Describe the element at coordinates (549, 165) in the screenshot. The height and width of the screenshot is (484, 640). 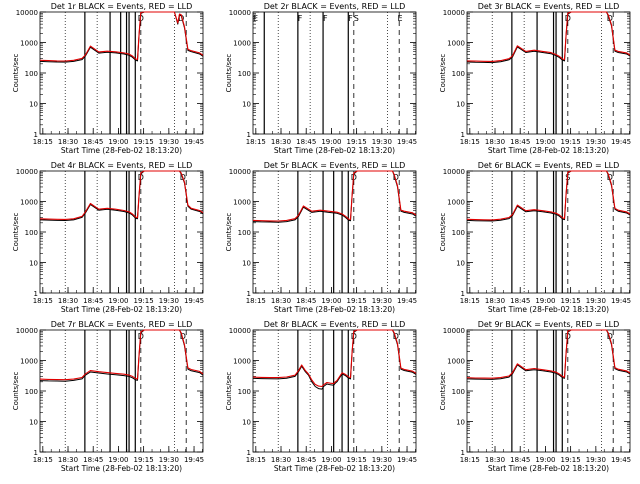
I see `panel-title: Det 6r BLACK = Events, RED = LLD` at that location.